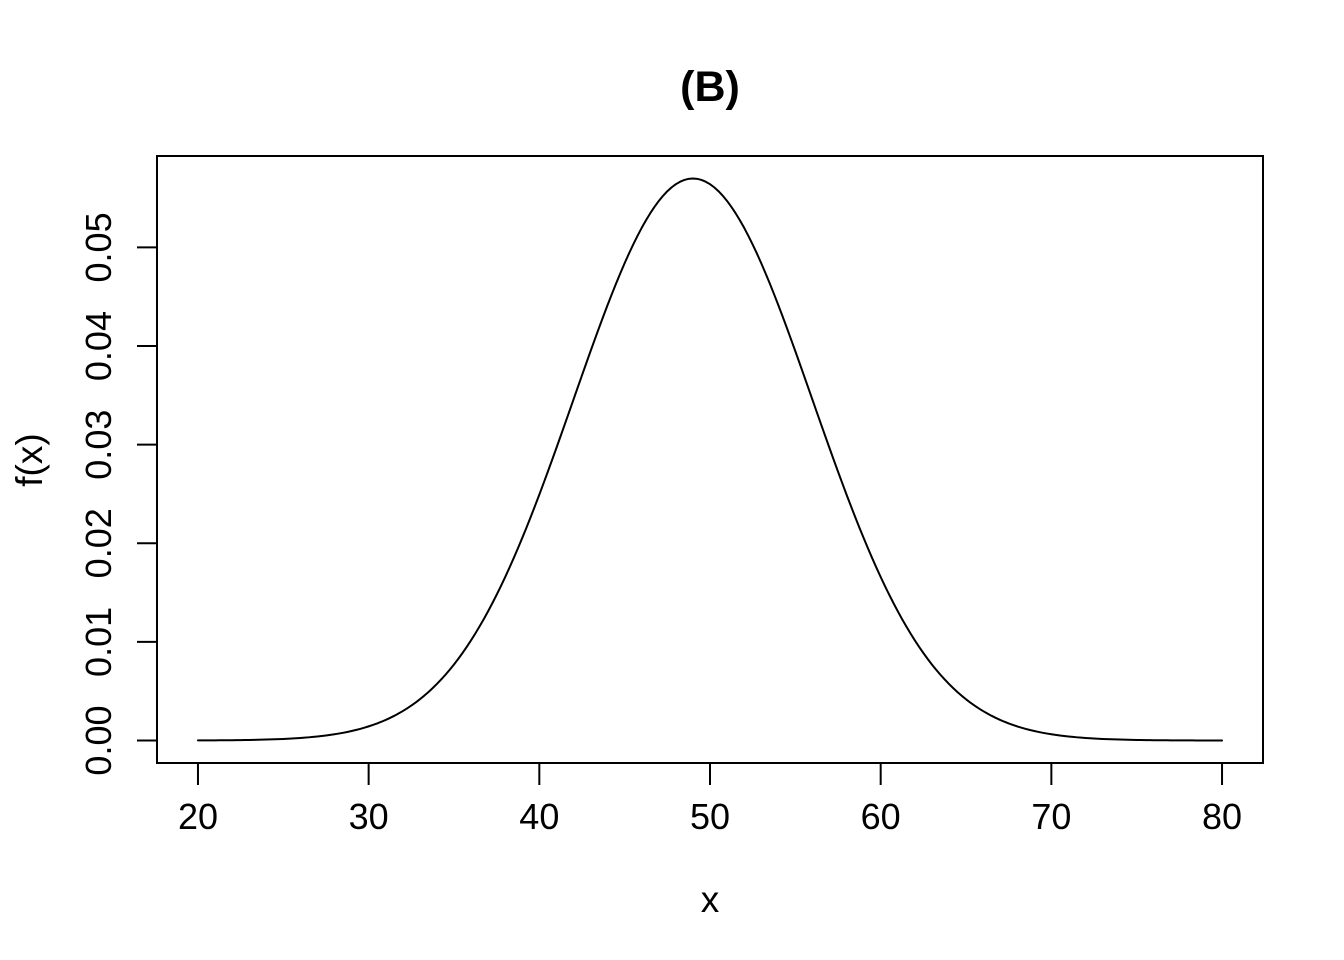 This screenshot has height=960, width=1344. Describe the element at coordinates (98, 445) in the screenshot. I see `y-tick-label: 0.03` at that location.